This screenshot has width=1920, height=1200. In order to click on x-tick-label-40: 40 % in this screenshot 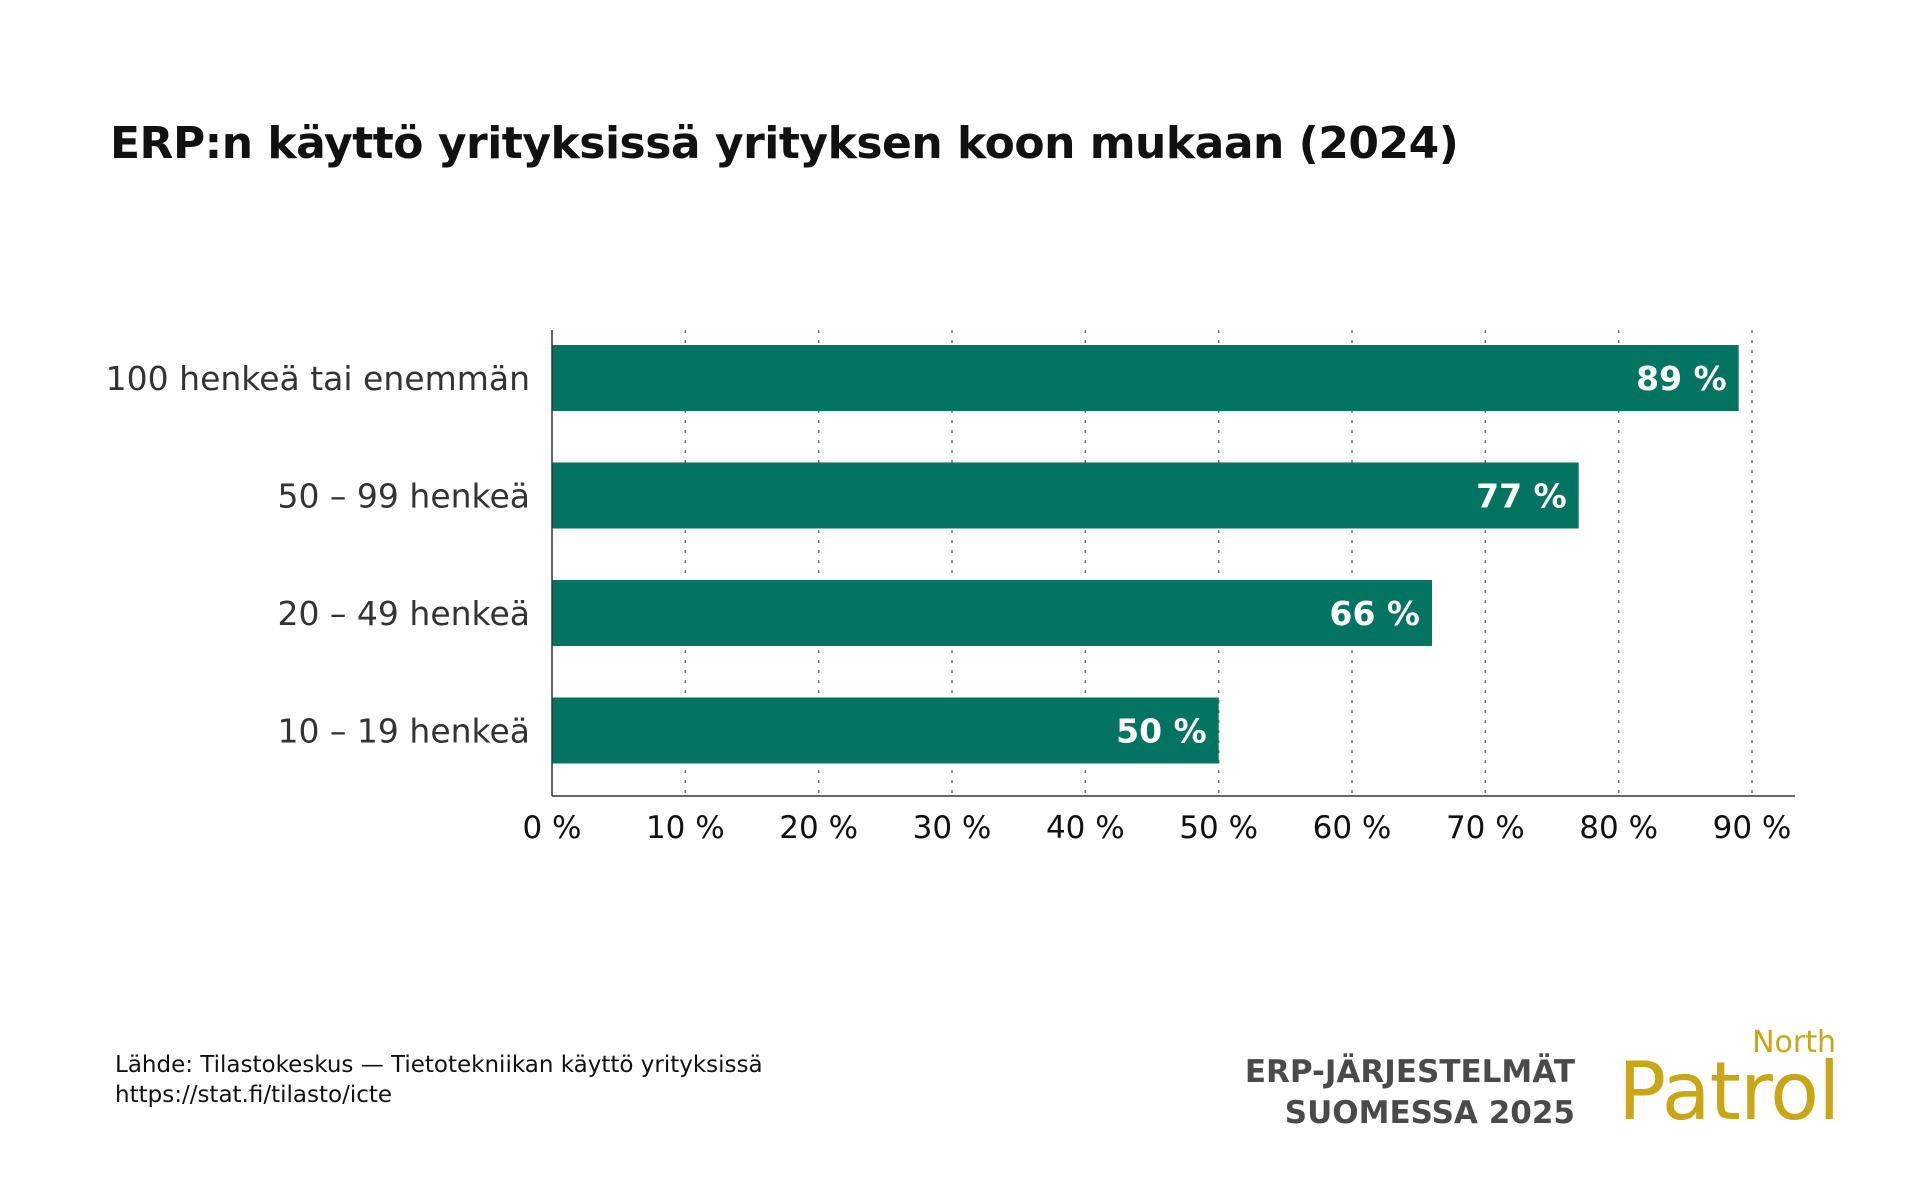, I will do `click(1085, 828)`.